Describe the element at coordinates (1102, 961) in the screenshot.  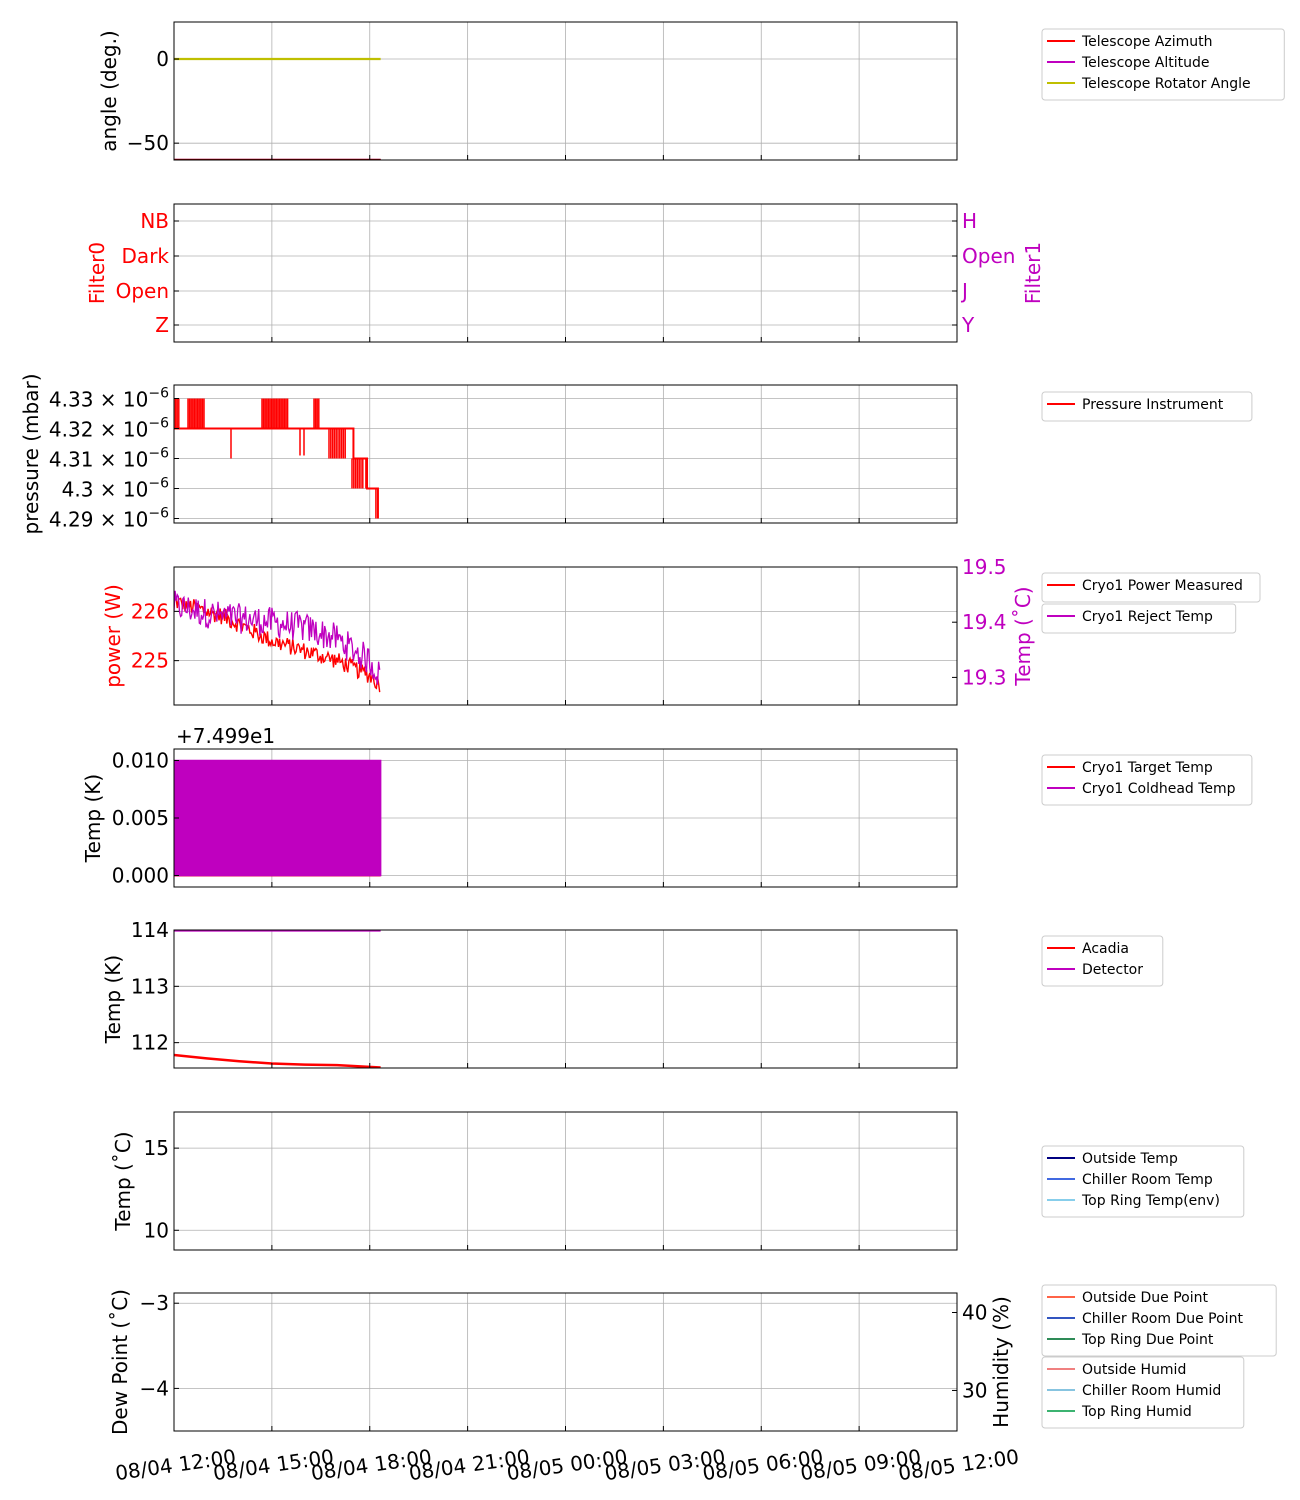
I see `detector-legend: Acadia Detector` at that location.